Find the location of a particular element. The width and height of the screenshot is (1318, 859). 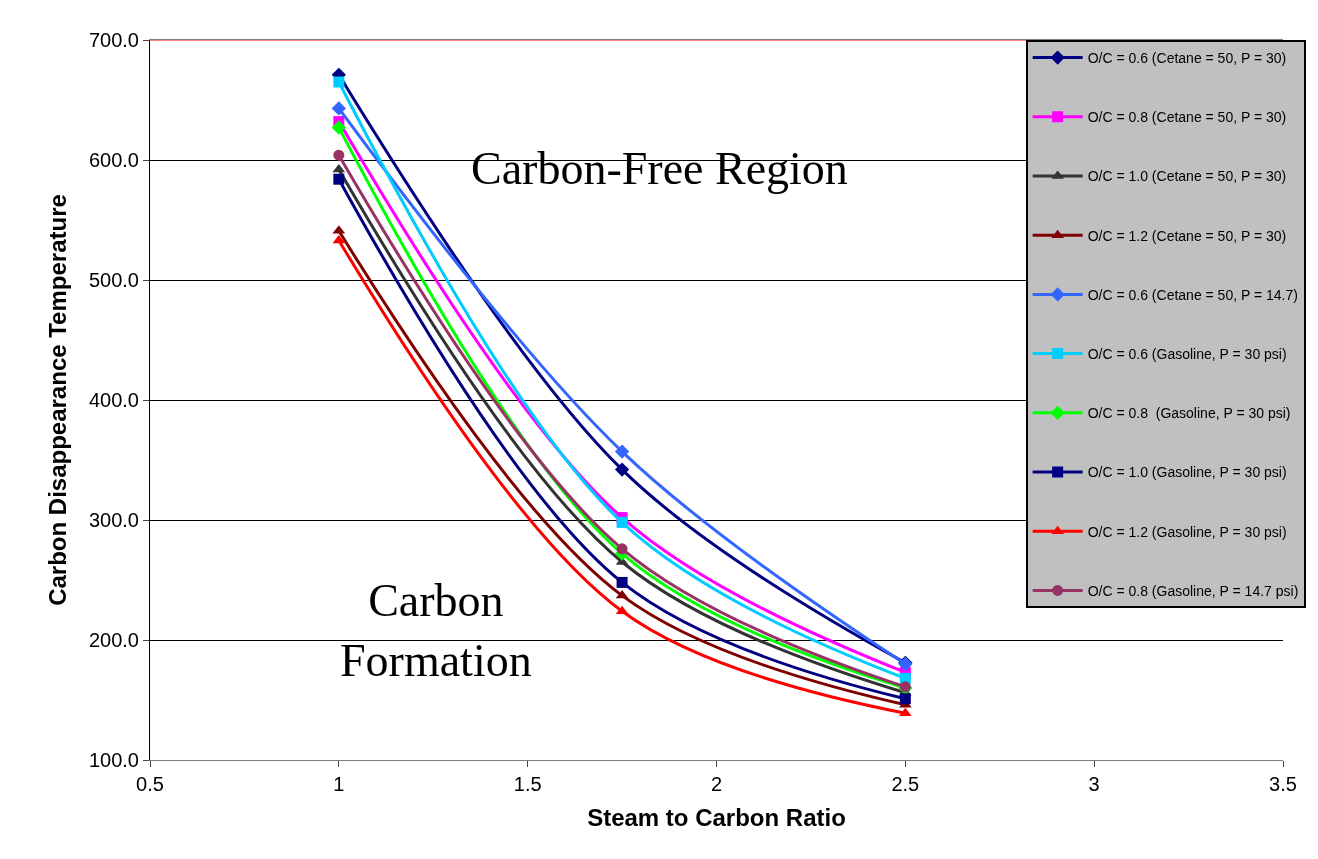

y-tick-label: 600.0 is located at coordinates (113, 160).